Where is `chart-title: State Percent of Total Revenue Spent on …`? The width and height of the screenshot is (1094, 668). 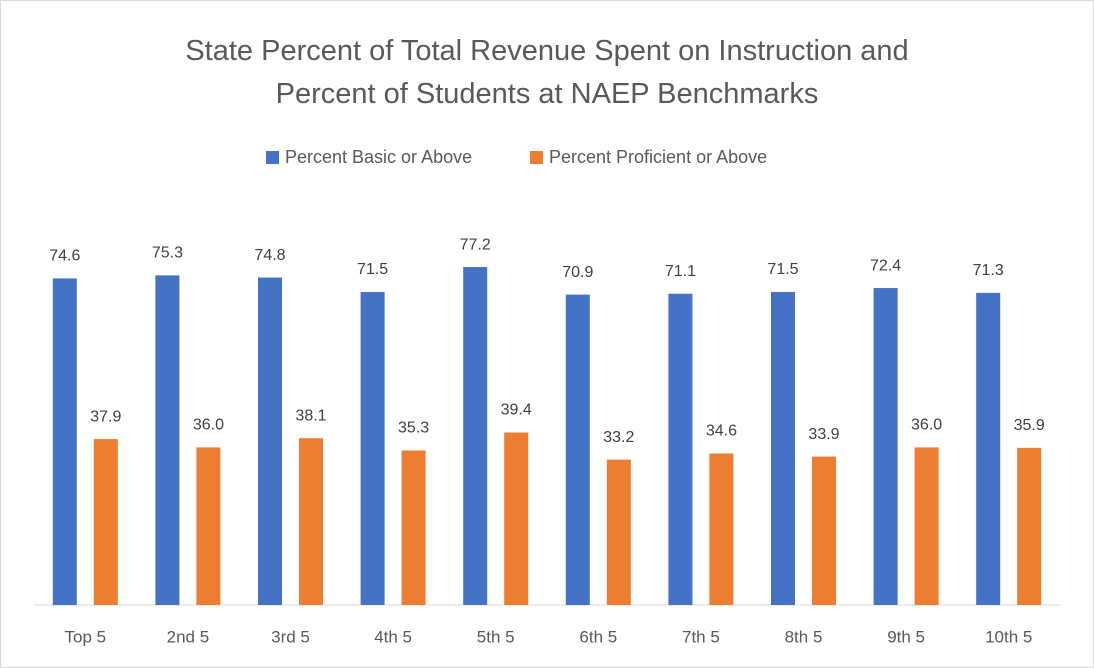
chart-title: State Percent of Total Revenue Spent on … is located at coordinates (547, 72).